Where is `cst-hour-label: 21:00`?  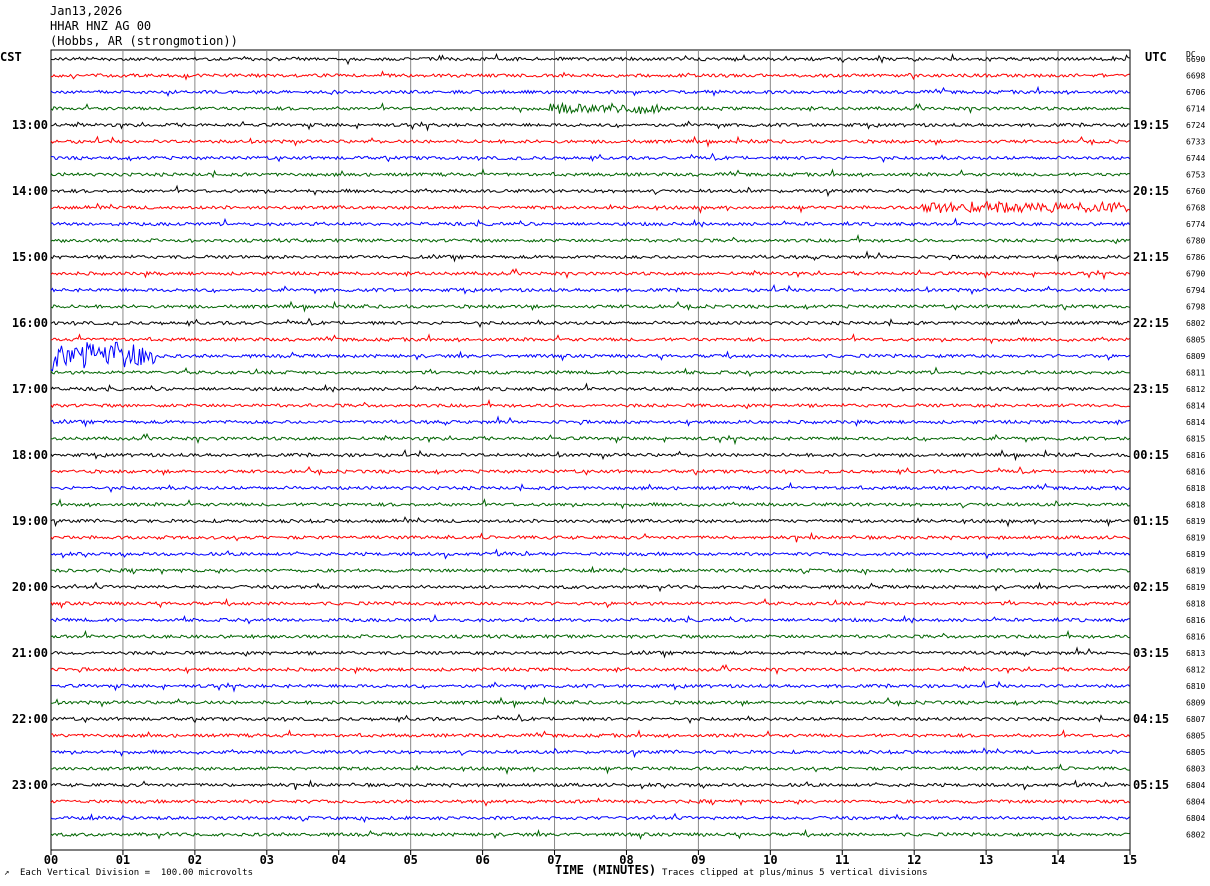 cst-hour-label: 21:00 is located at coordinates (30, 653).